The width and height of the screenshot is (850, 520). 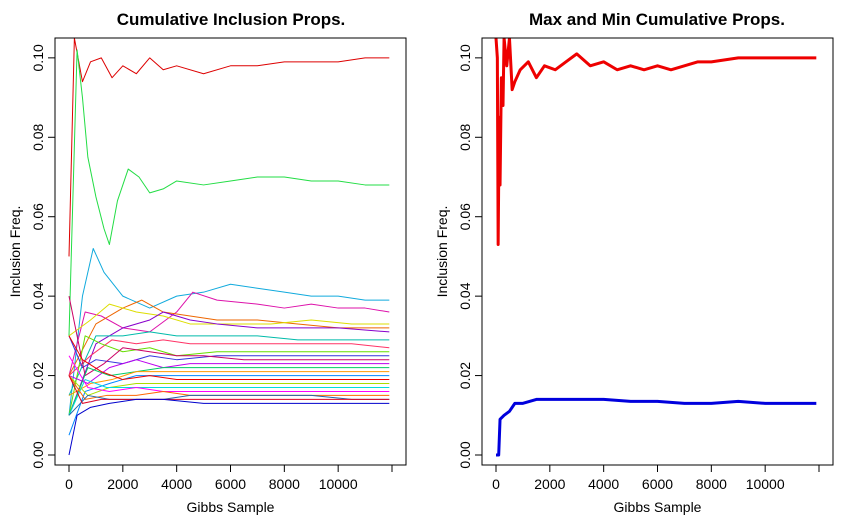 I want to click on chart-title: Cumulative Inclusion Props., so click(x=231, y=19).